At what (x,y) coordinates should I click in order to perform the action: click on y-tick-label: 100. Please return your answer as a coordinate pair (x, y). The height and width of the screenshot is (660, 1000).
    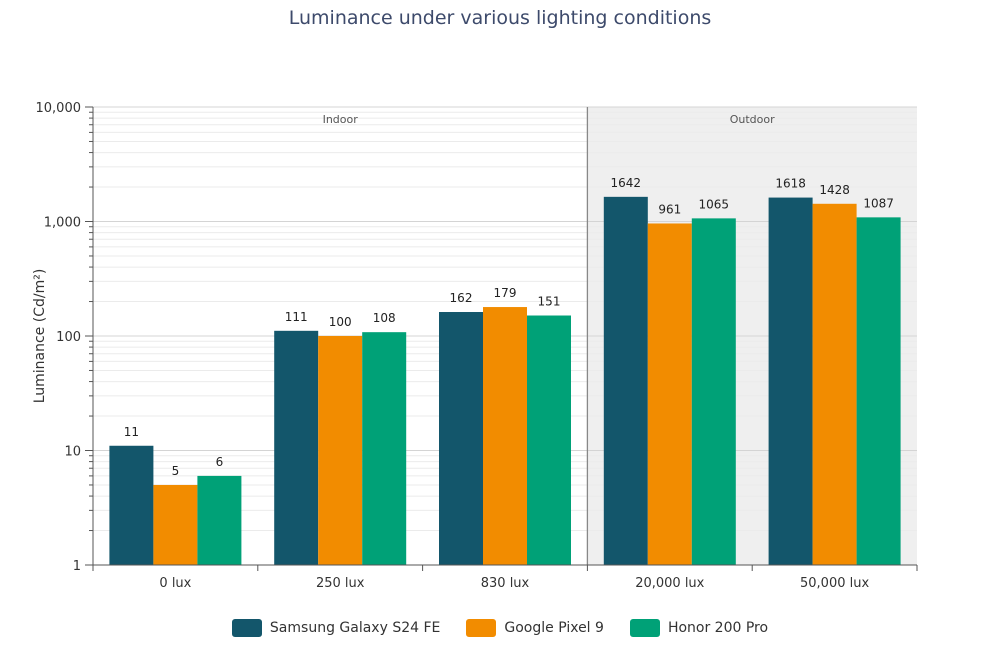
    Looking at the image, I should click on (68, 337).